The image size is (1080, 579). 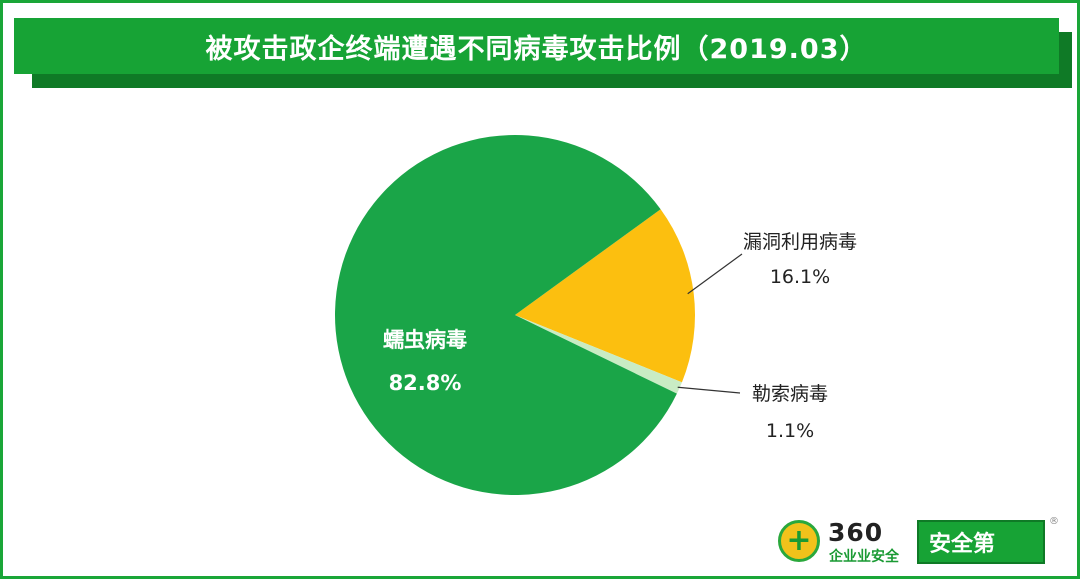 I want to click on registered-mark: ®, so click(x=1054, y=521).